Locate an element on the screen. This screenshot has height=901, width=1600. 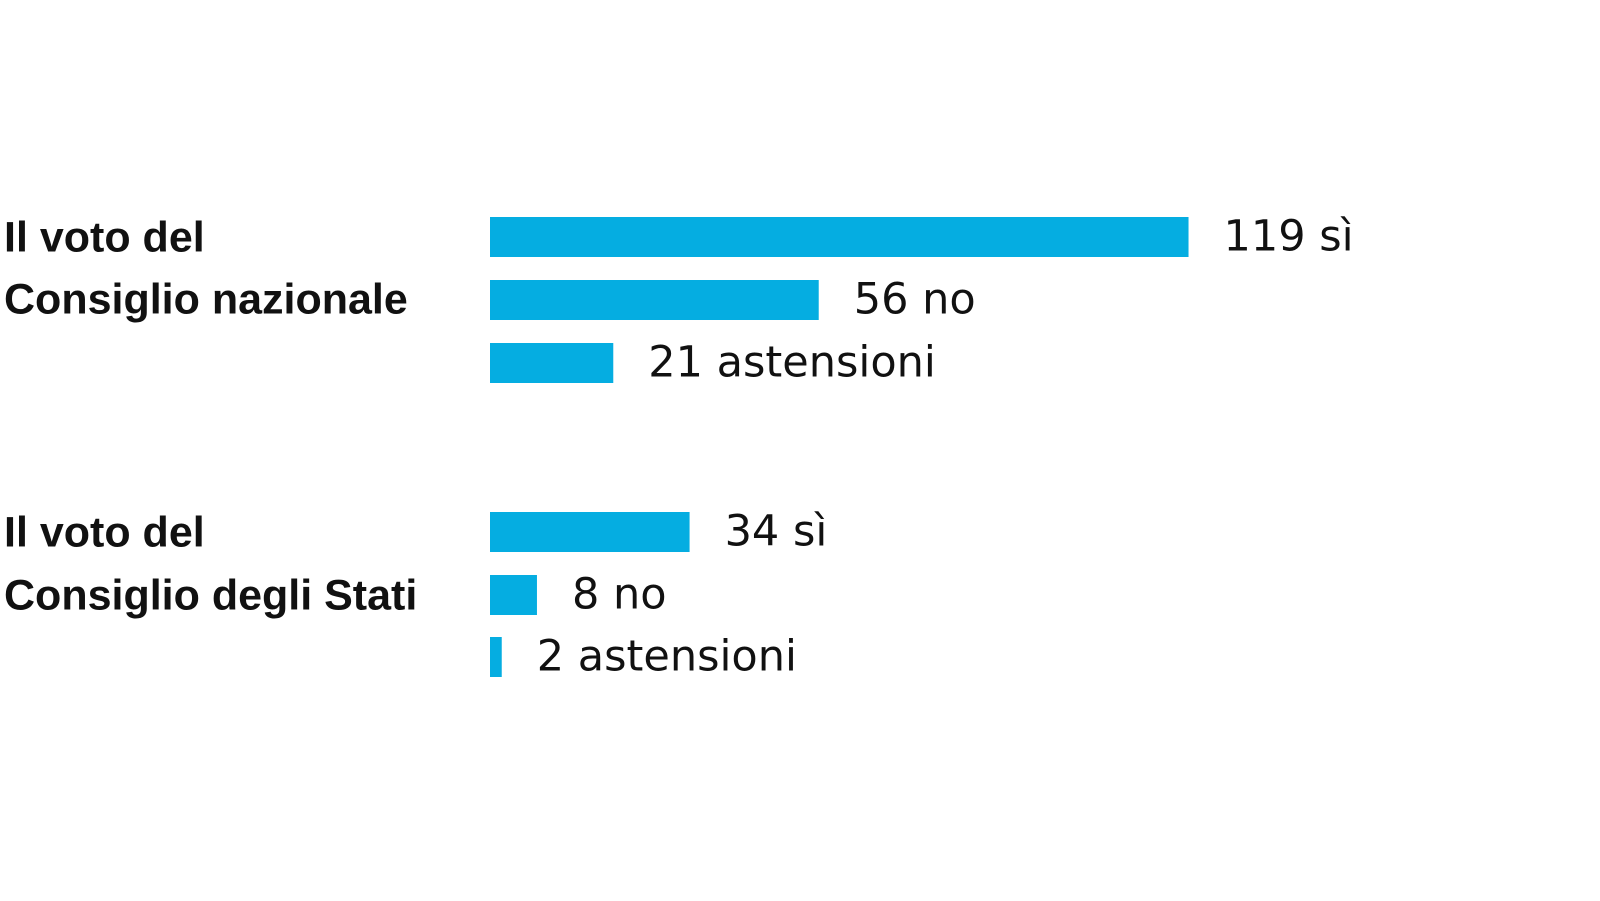
group-title-line: Consiglio degli Stati is located at coordinates (210, 595).